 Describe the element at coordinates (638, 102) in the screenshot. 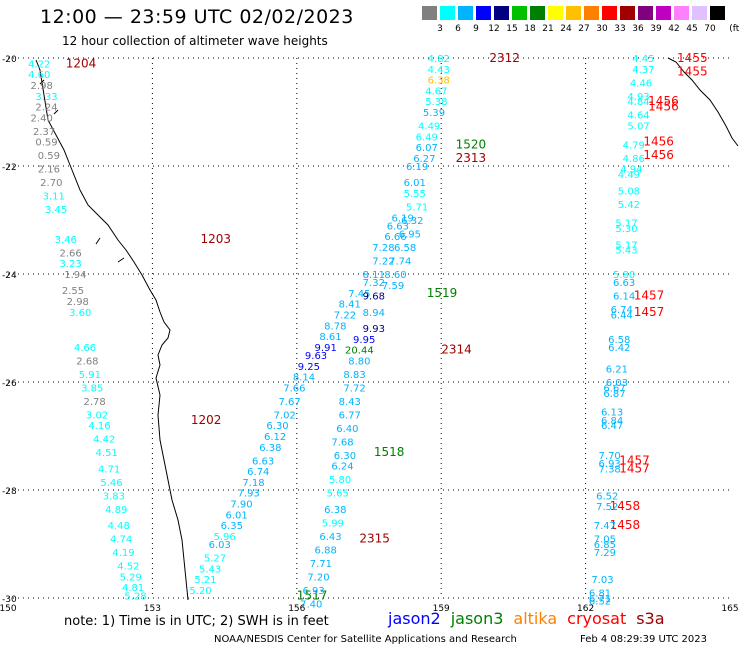

I see `wave-height-value: 4.84` at that location.